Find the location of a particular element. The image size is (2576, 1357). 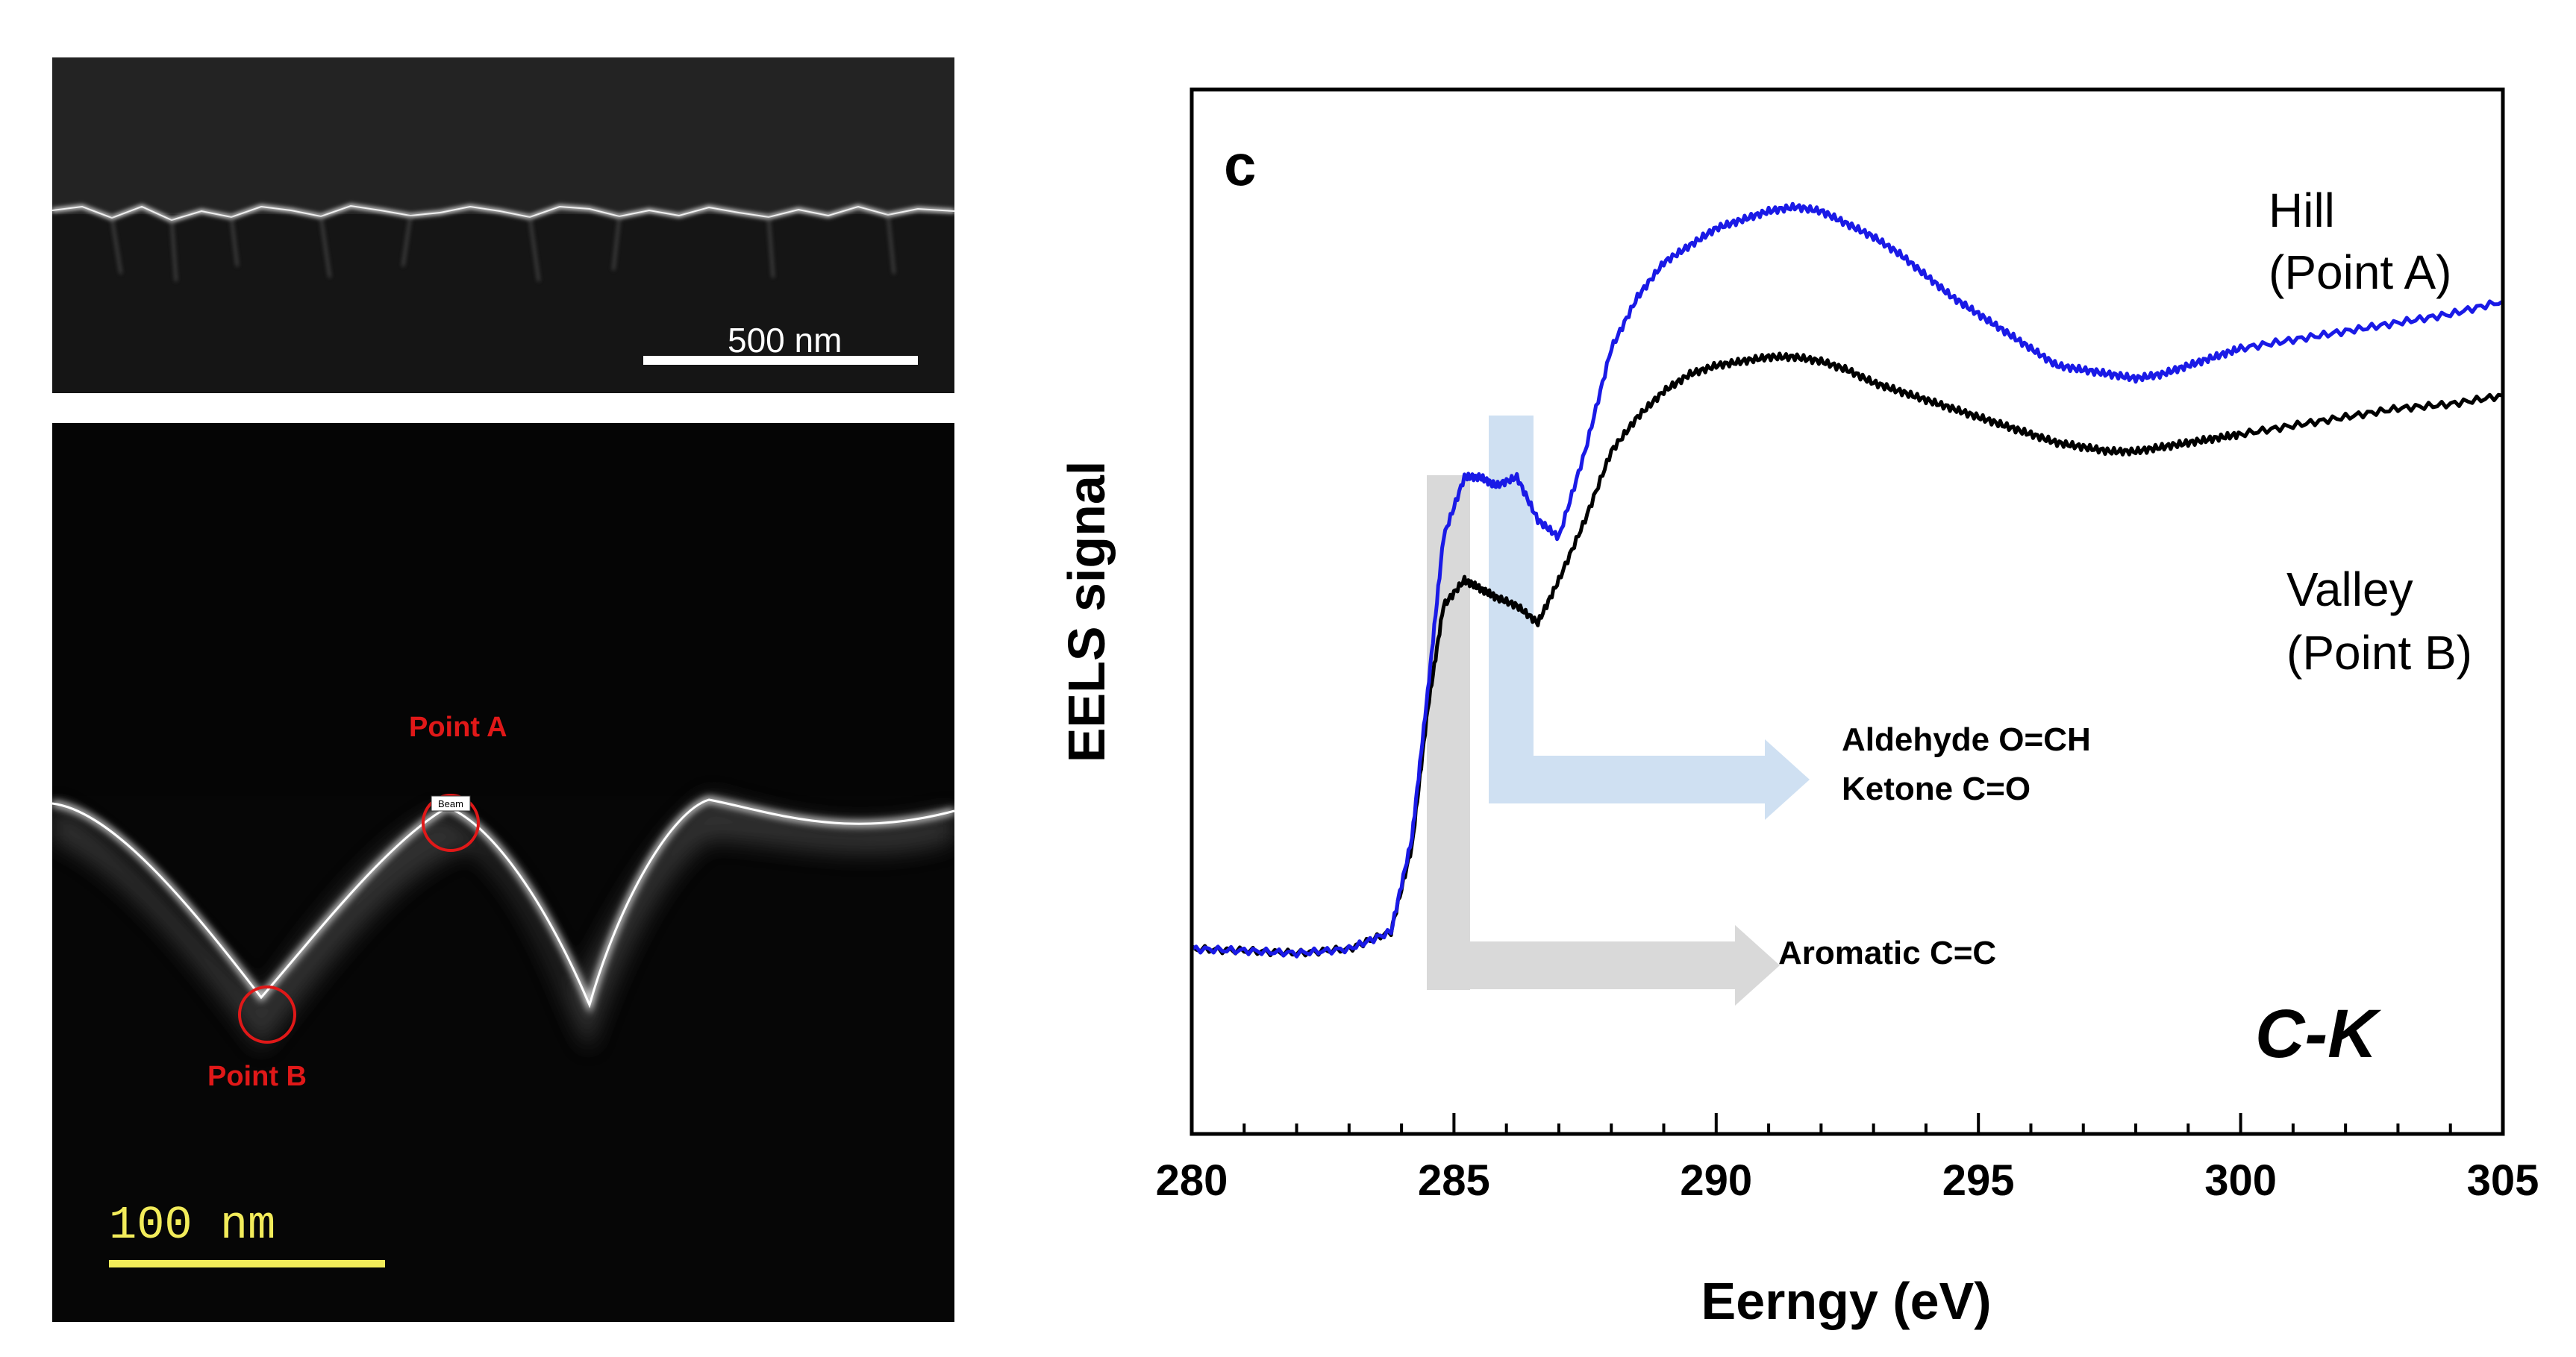

scale-bar-a is located at coordinates (780, 360).